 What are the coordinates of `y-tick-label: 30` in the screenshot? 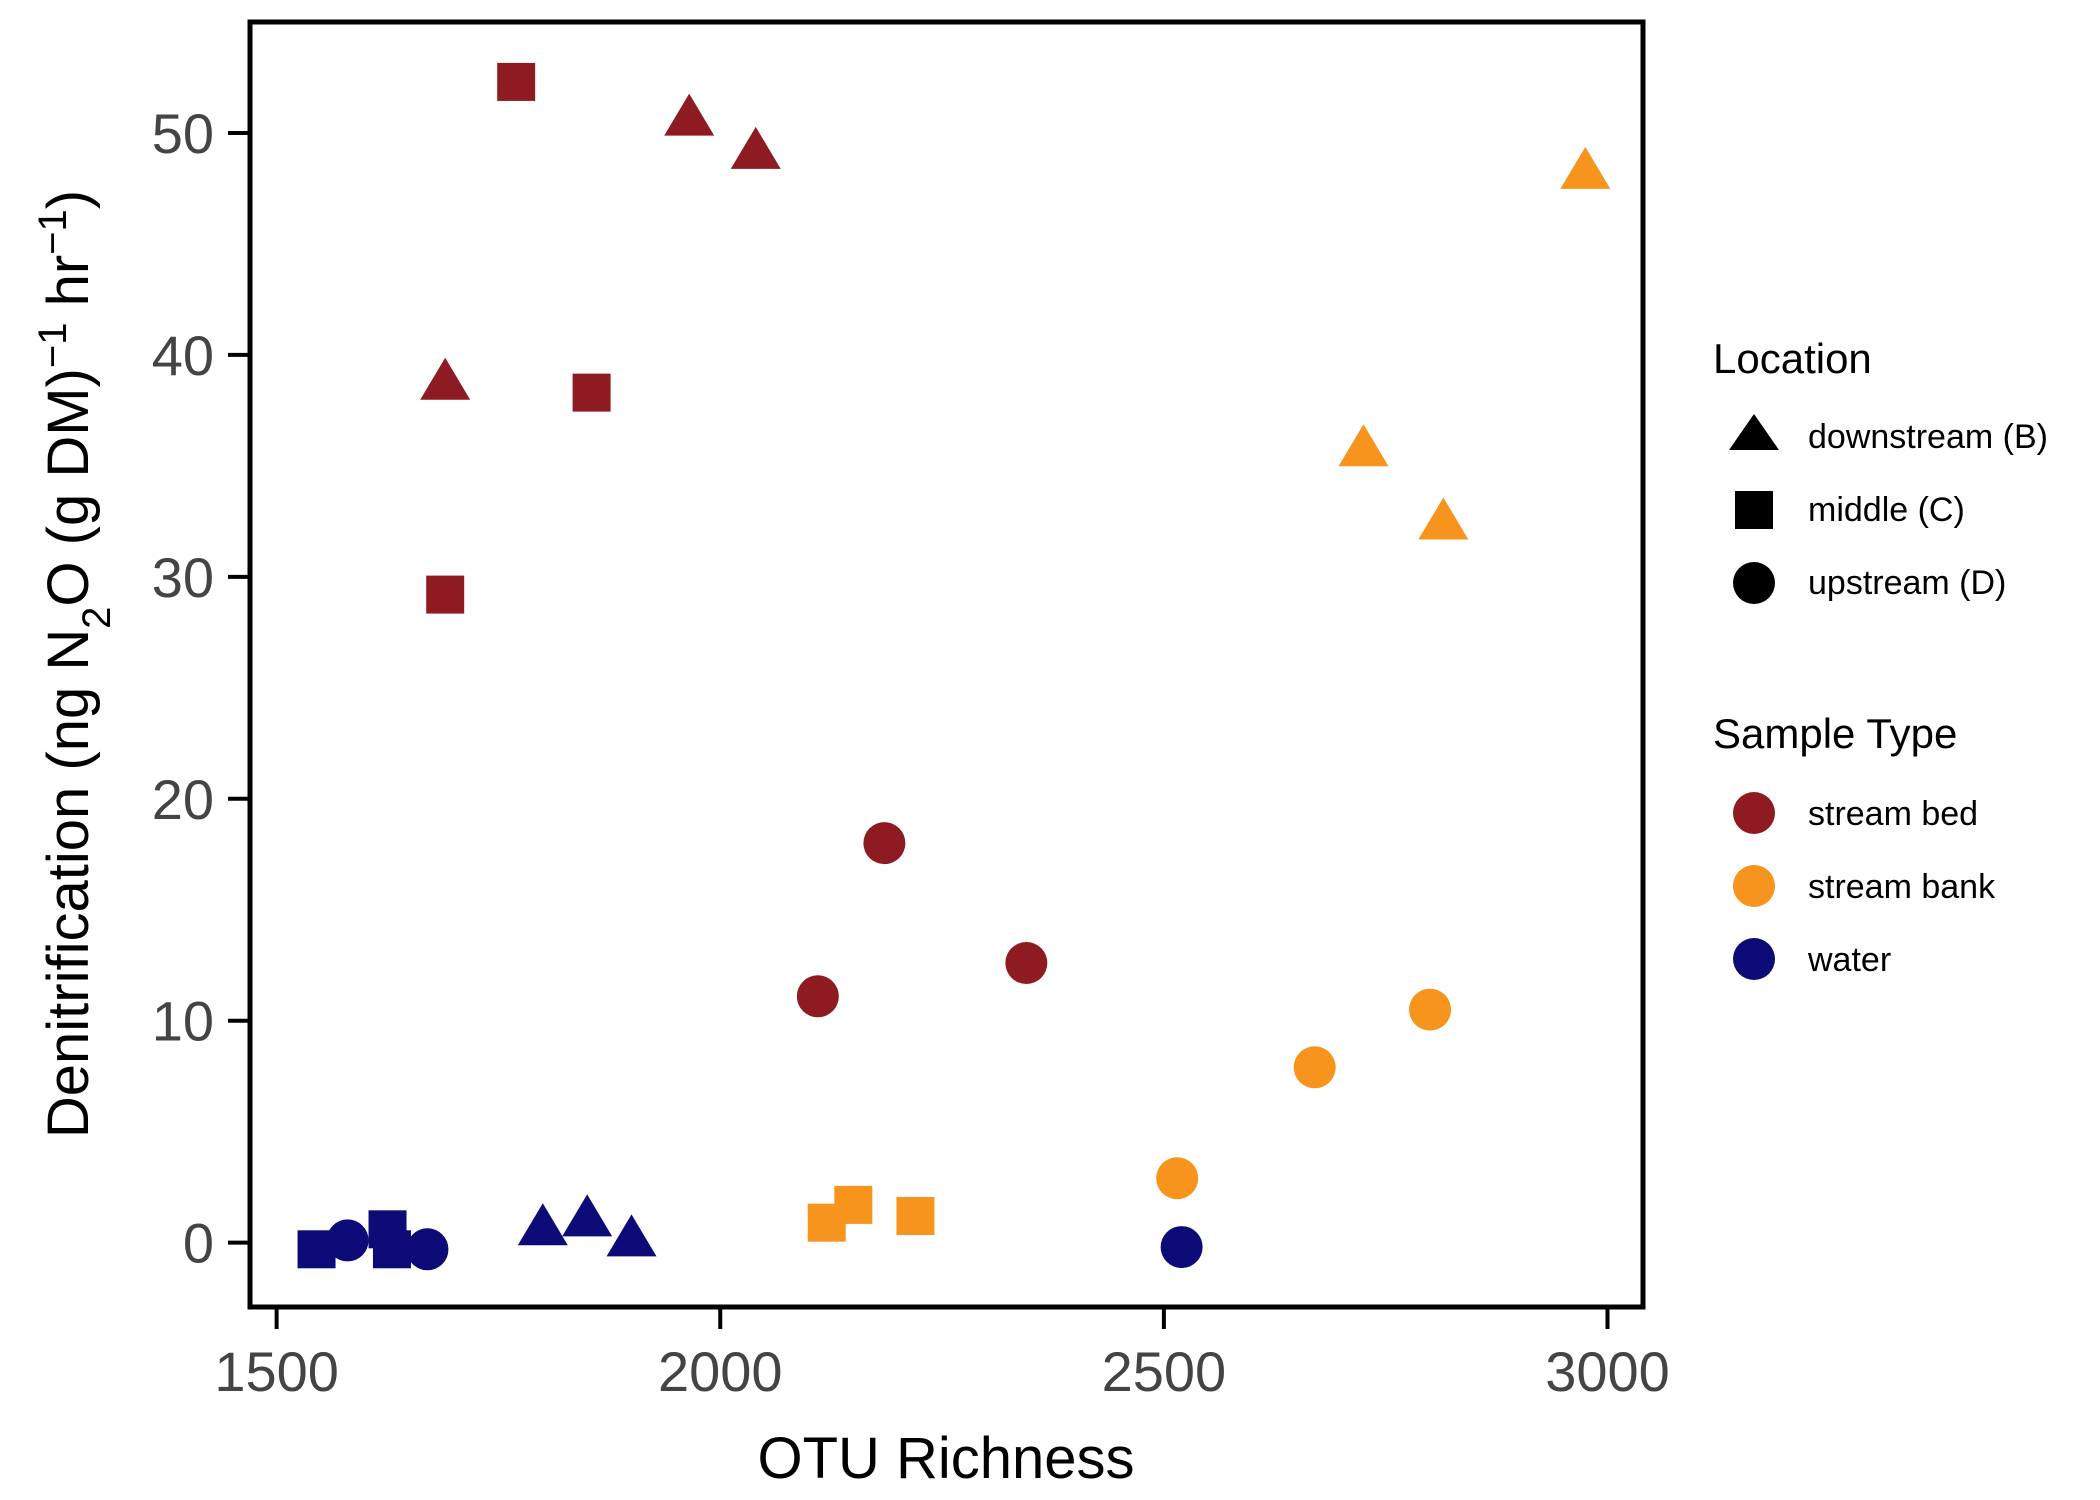 It's located at (183, 577).